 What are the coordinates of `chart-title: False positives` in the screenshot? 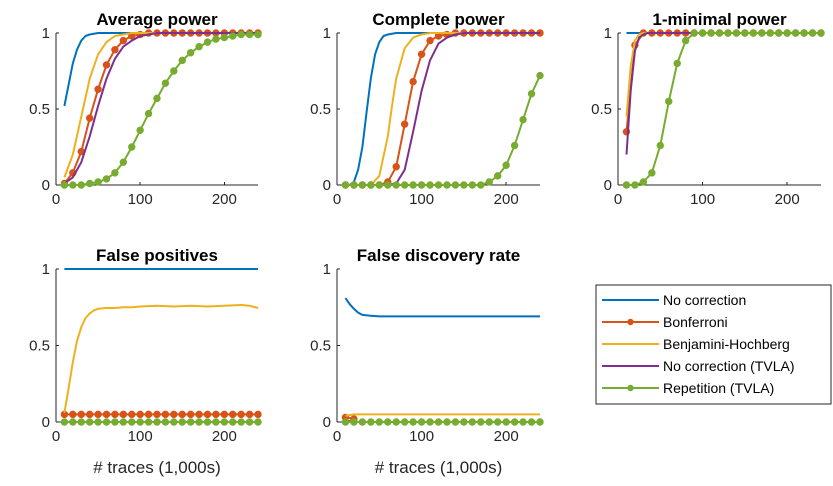 It's located at (157, 255).